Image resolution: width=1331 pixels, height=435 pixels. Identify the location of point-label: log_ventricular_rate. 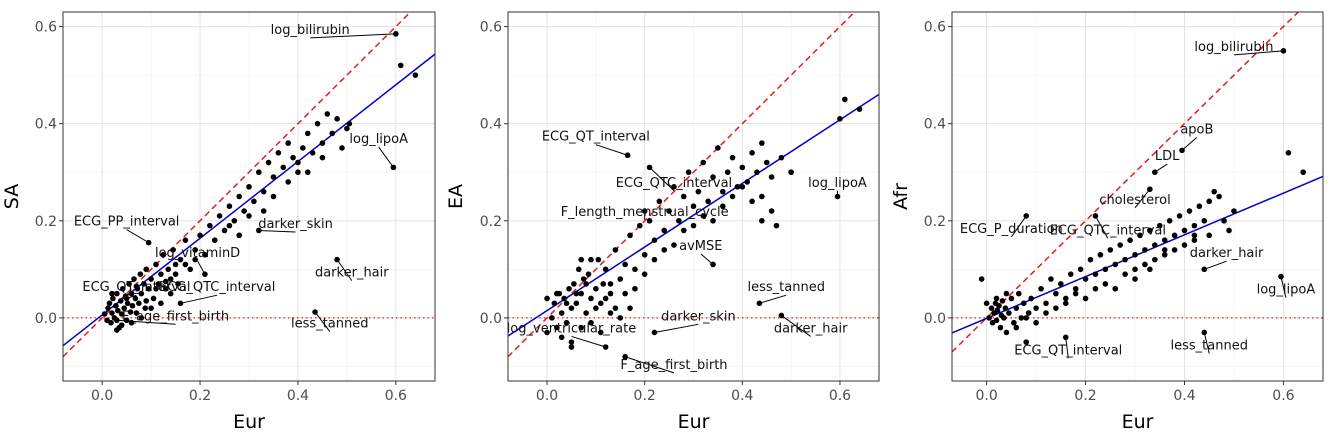
(572, 328).